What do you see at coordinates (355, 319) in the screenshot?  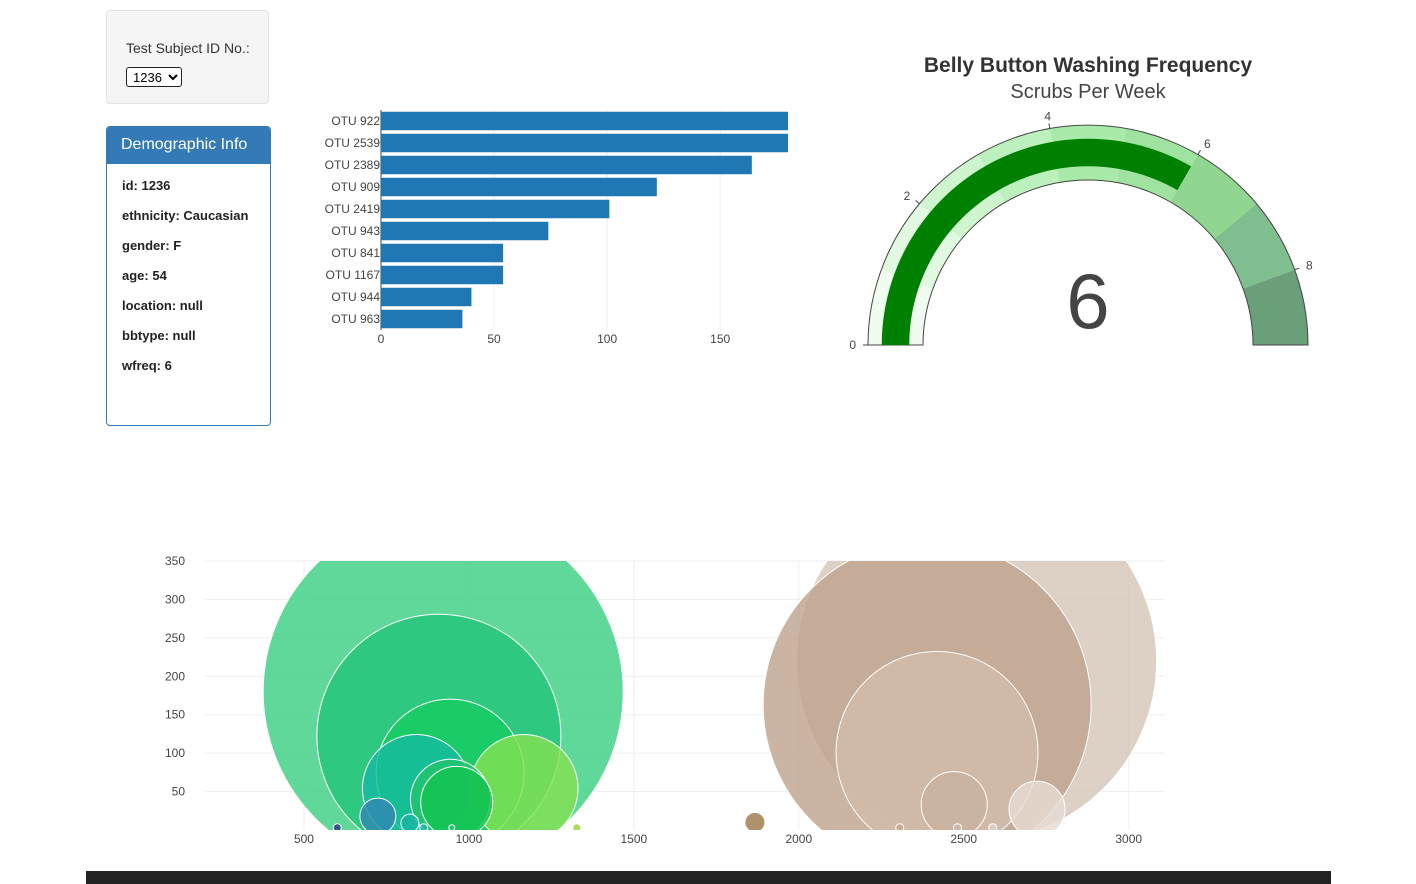 I see `bar-category-label: OTU 963` at bounding box center [355, 319].